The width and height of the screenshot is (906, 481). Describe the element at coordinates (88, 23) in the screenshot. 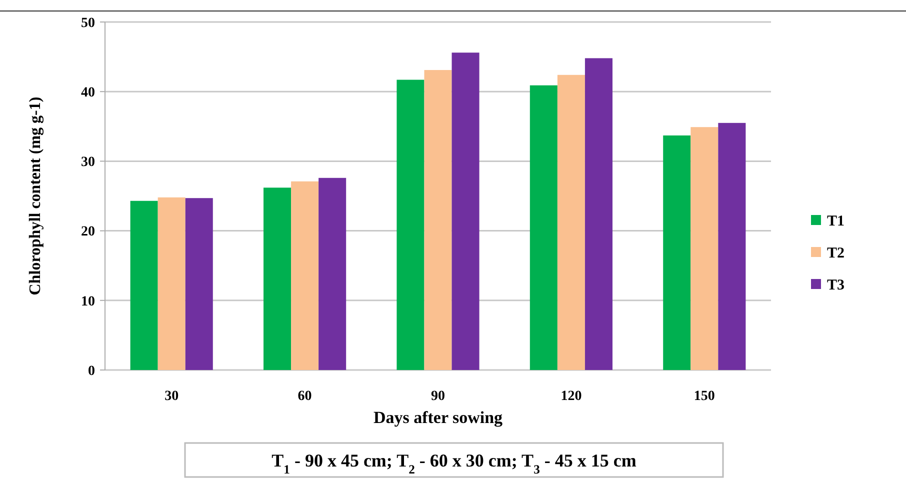

I see `y-tick-label: 50` at that location.